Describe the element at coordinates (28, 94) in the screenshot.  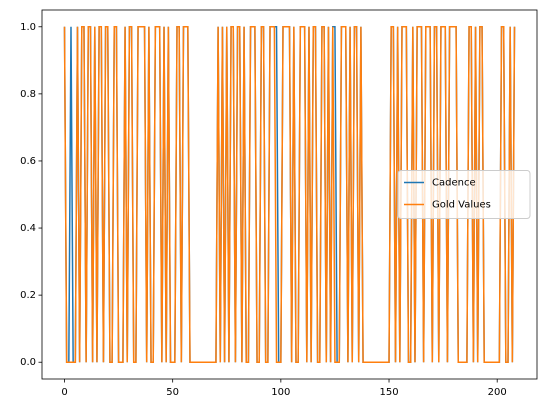
I see `y-tick-label: 0.8` at that location.